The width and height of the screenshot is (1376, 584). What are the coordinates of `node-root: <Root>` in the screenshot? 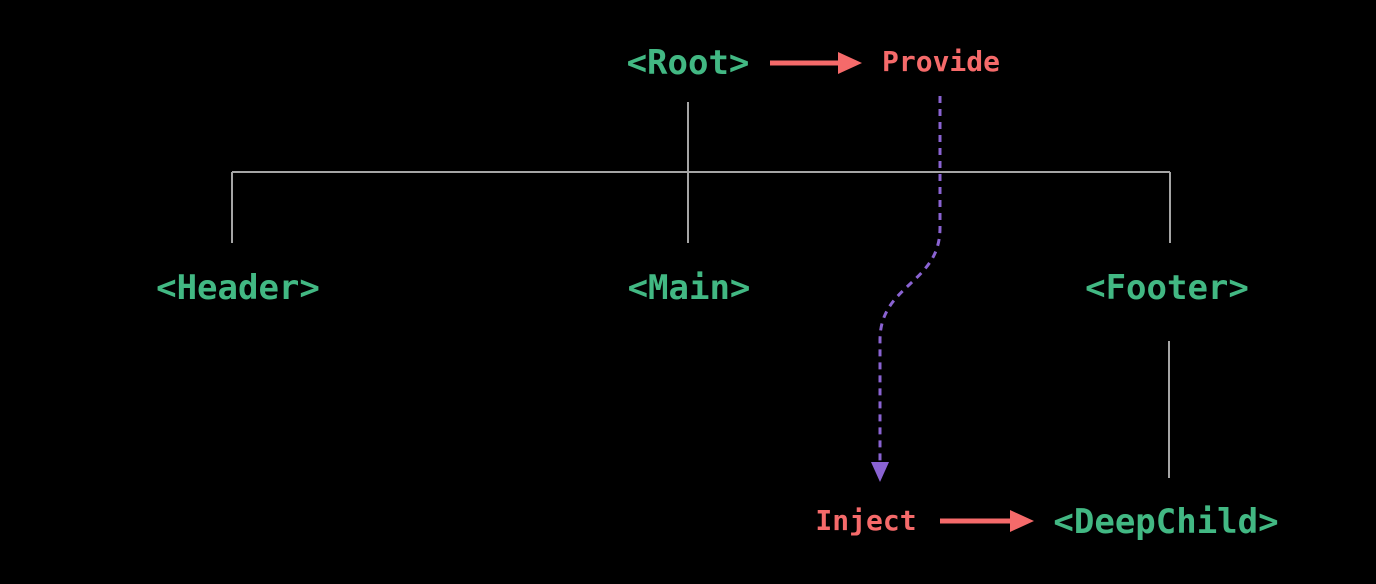 It's located at (688, 63).